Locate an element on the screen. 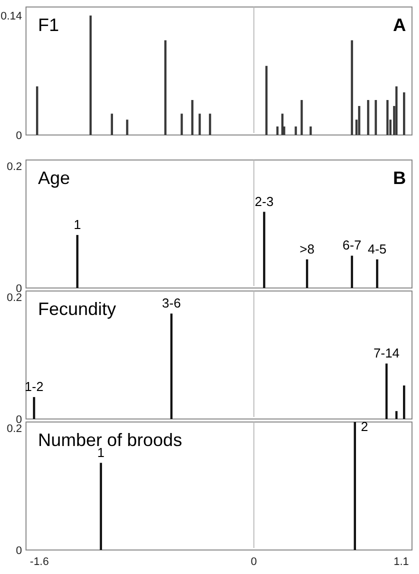 This screenshot has height=574, width=419. x-tick-label: -1.6 is located at coordinates (39, 562).